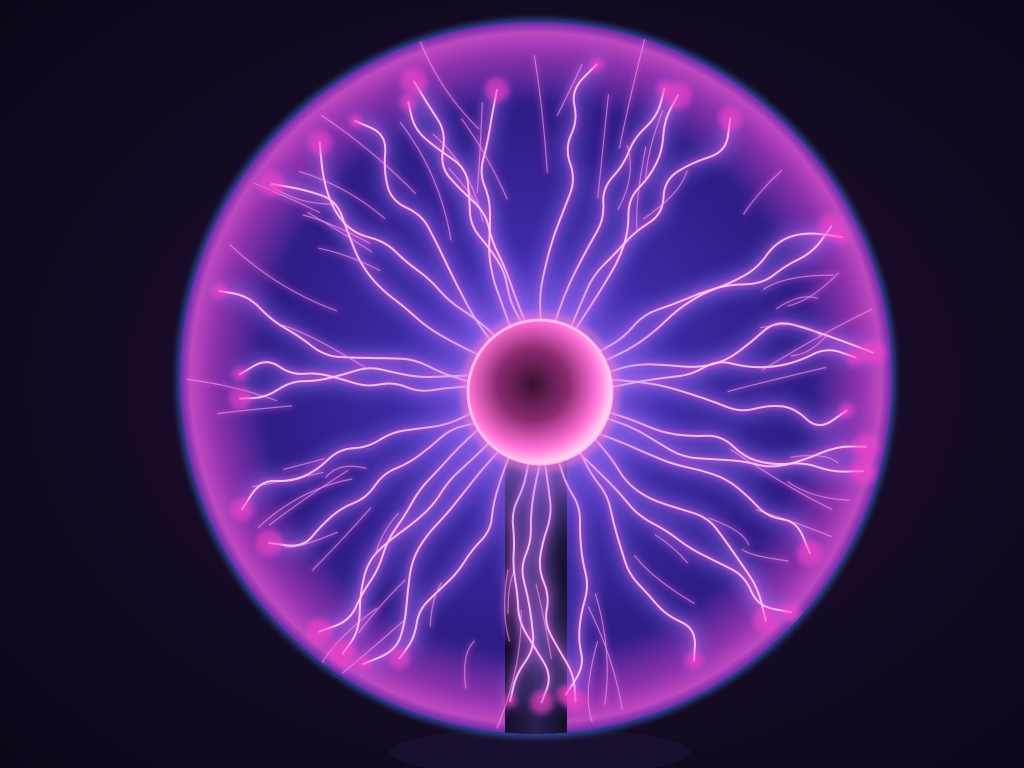 This screenshot has width=1024, height=768. Describe the element at coordinates (540, 748) in the screenshot. I see `lamp-base` at that location.